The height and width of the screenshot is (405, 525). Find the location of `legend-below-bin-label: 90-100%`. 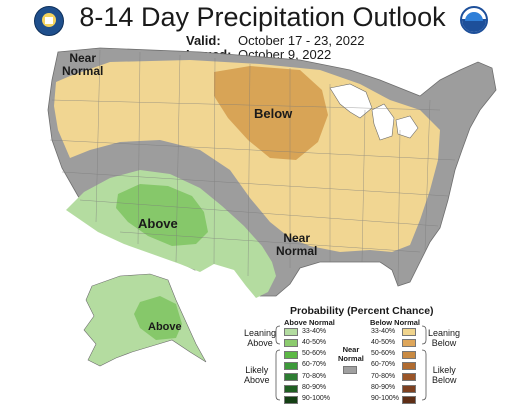

legend-below-bin-label: 90-100% is located at coordinates (385, 399).